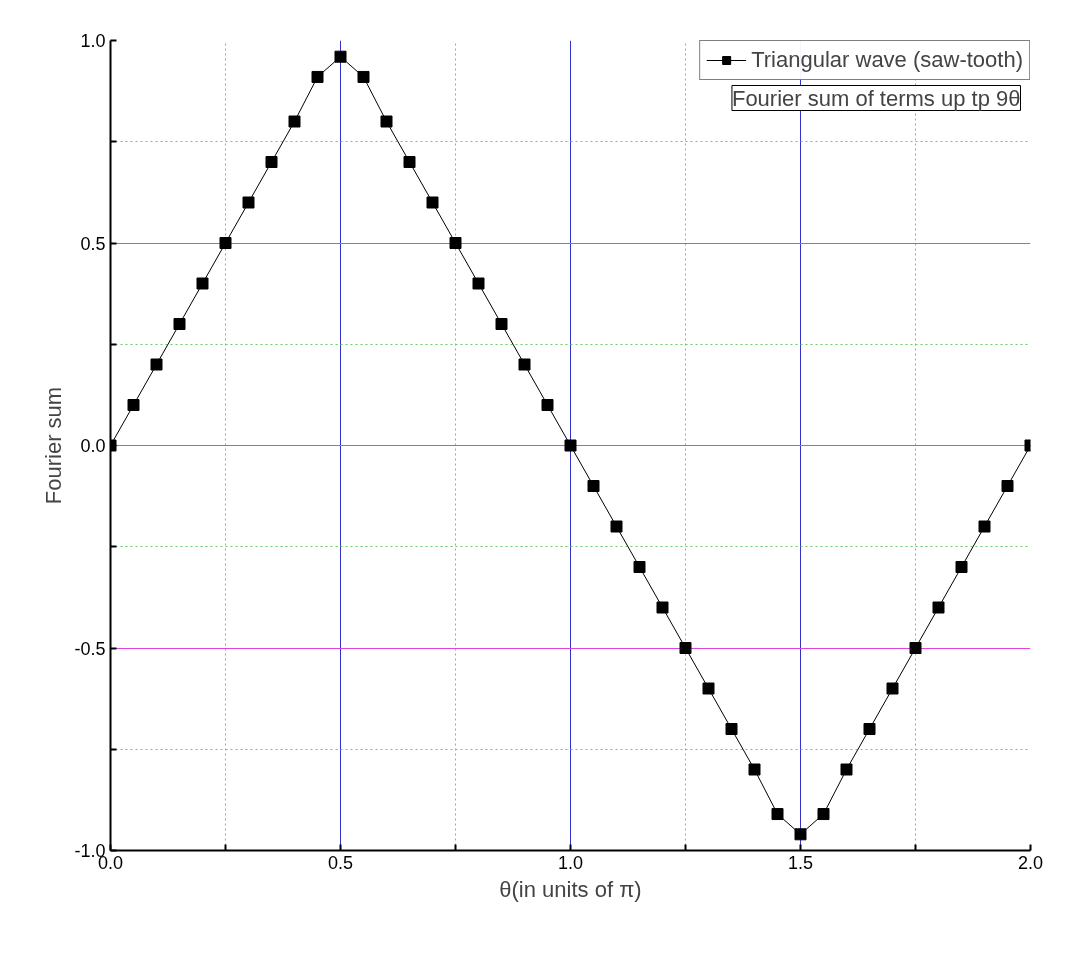 The height and width of the screenshot is (976, 1084). I want to click on y-tick-label: 0.5, so click(93, 243).